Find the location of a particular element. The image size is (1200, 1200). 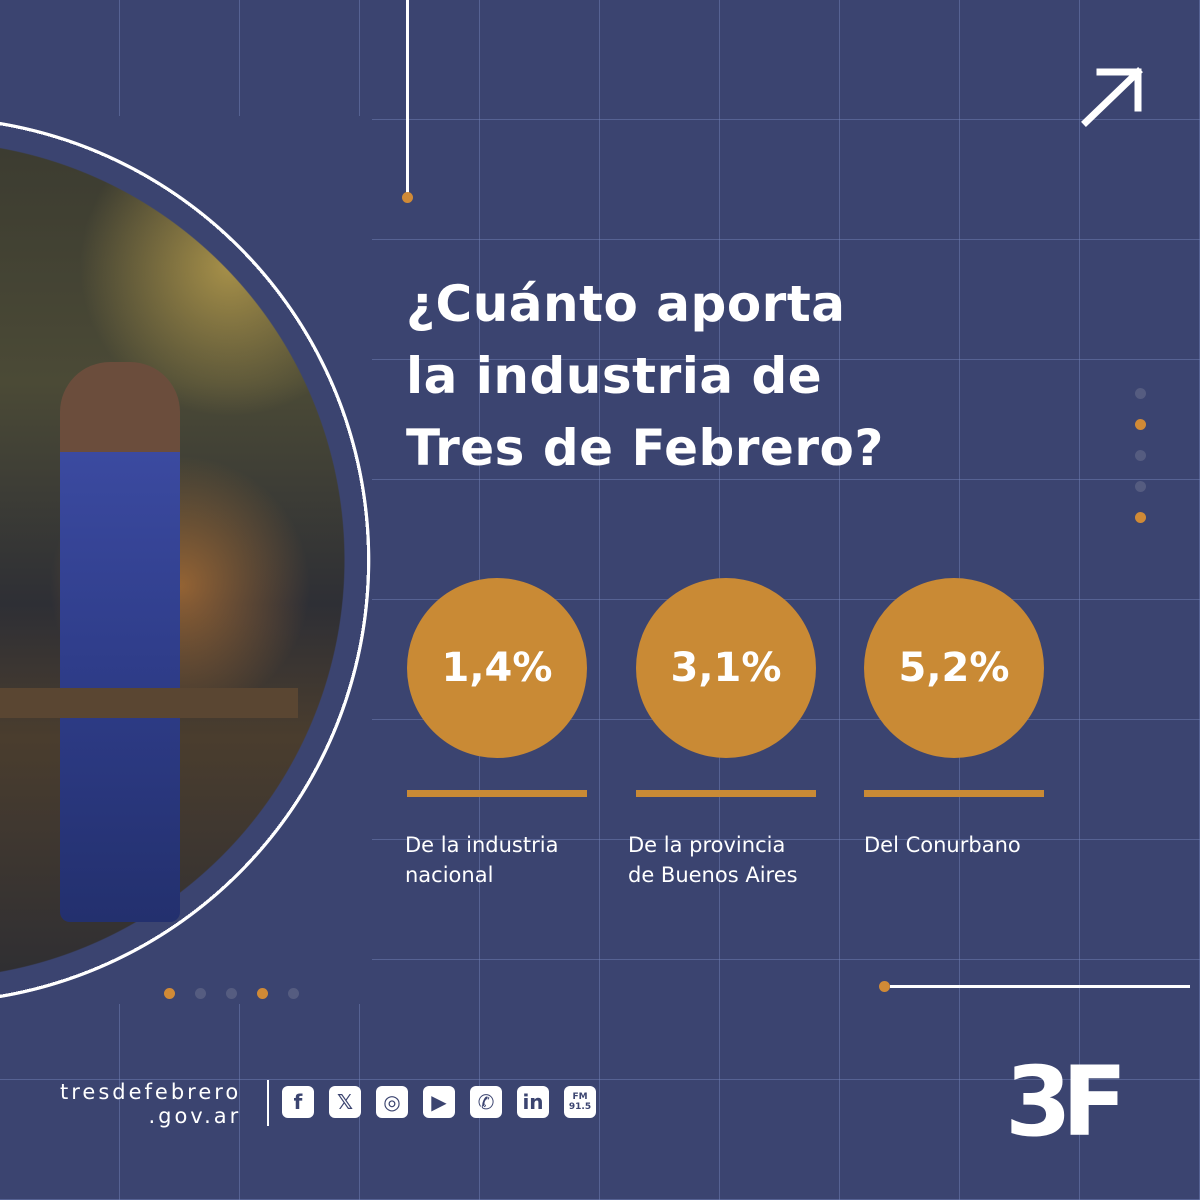

website-link: tresdefebrero .gov.ar is located at coordinates (151, 1104).